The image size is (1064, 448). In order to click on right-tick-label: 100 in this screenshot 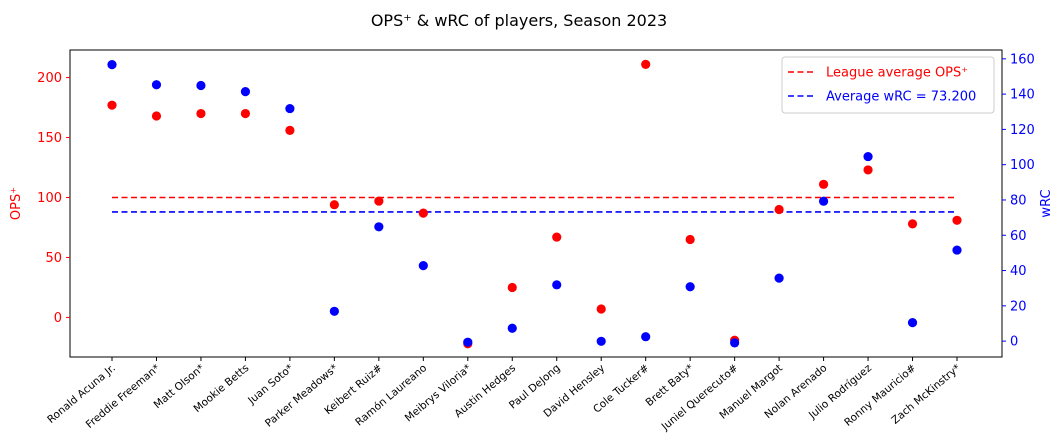, I will do `click(1022, 165)`.